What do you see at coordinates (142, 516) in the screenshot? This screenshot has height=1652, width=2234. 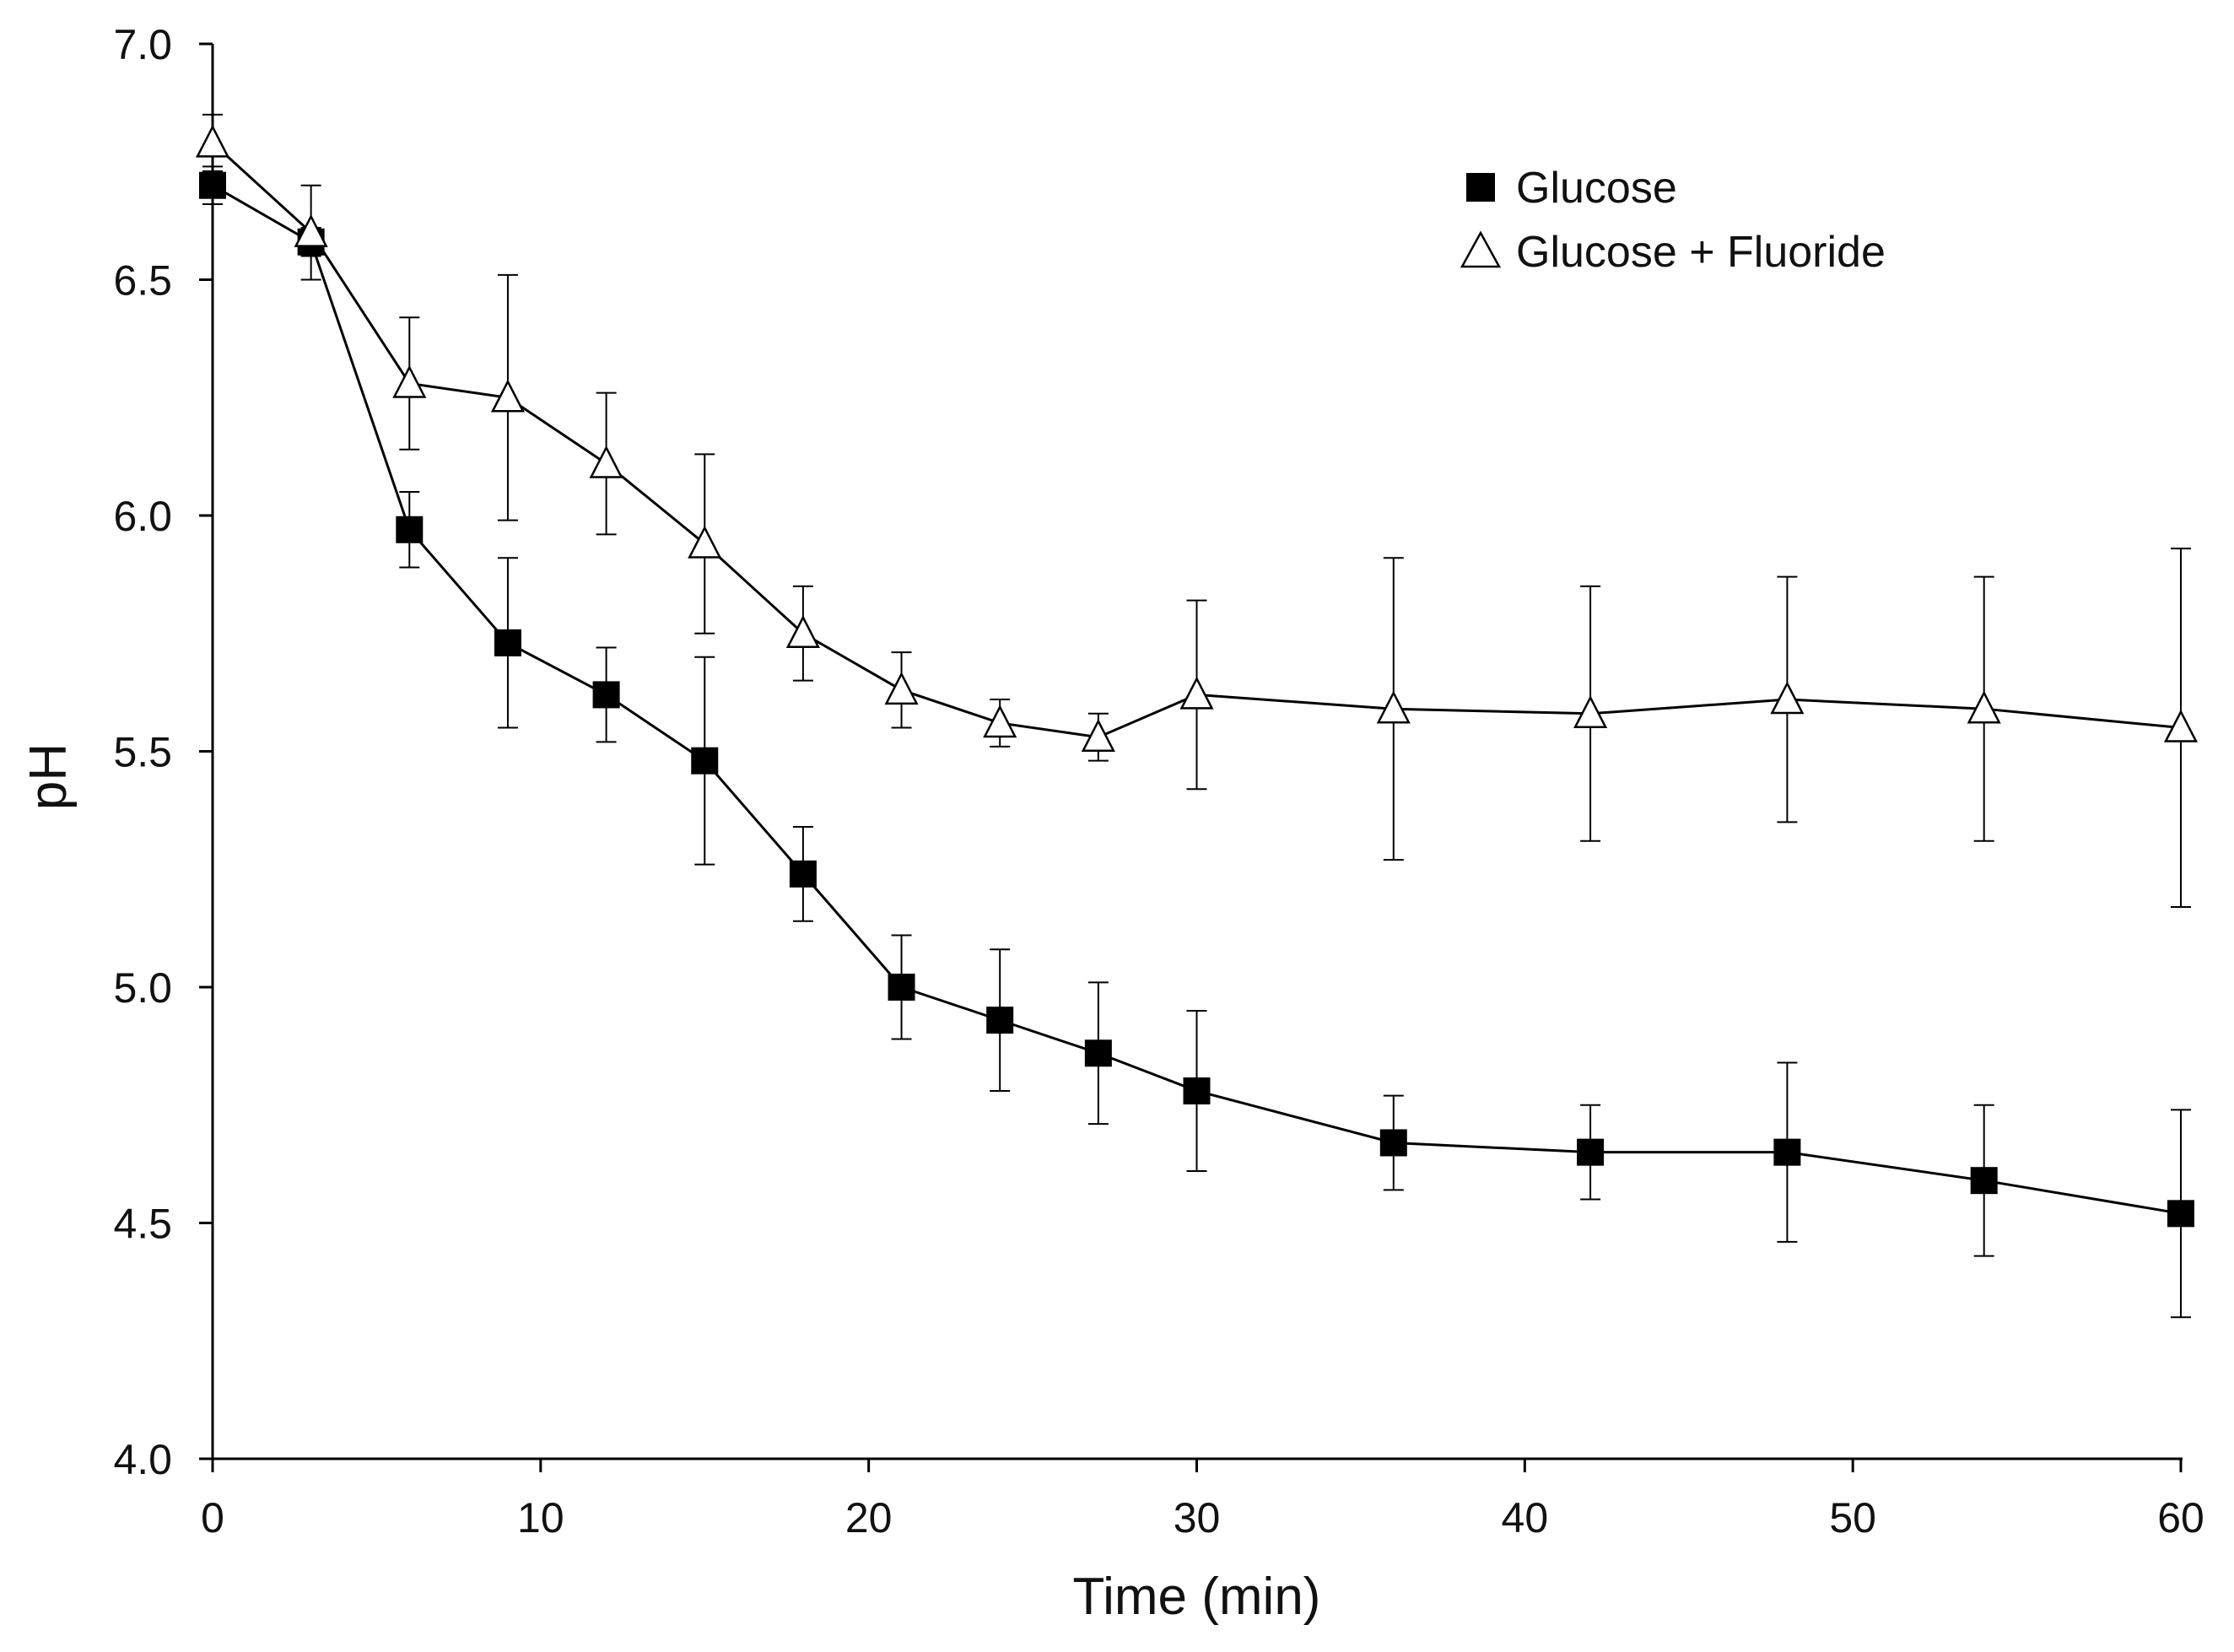 I see `y-tick-label: 6.0` at bounding box center [142, 516].